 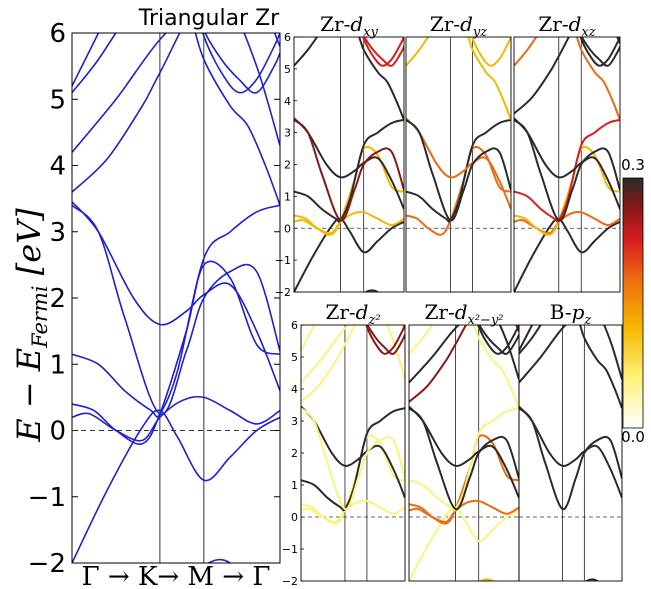 What do you see at coordinates (209, 18) in the screenshot?
I see `main-panel-title: Triangular Zr` at bounding box center [209, 18].